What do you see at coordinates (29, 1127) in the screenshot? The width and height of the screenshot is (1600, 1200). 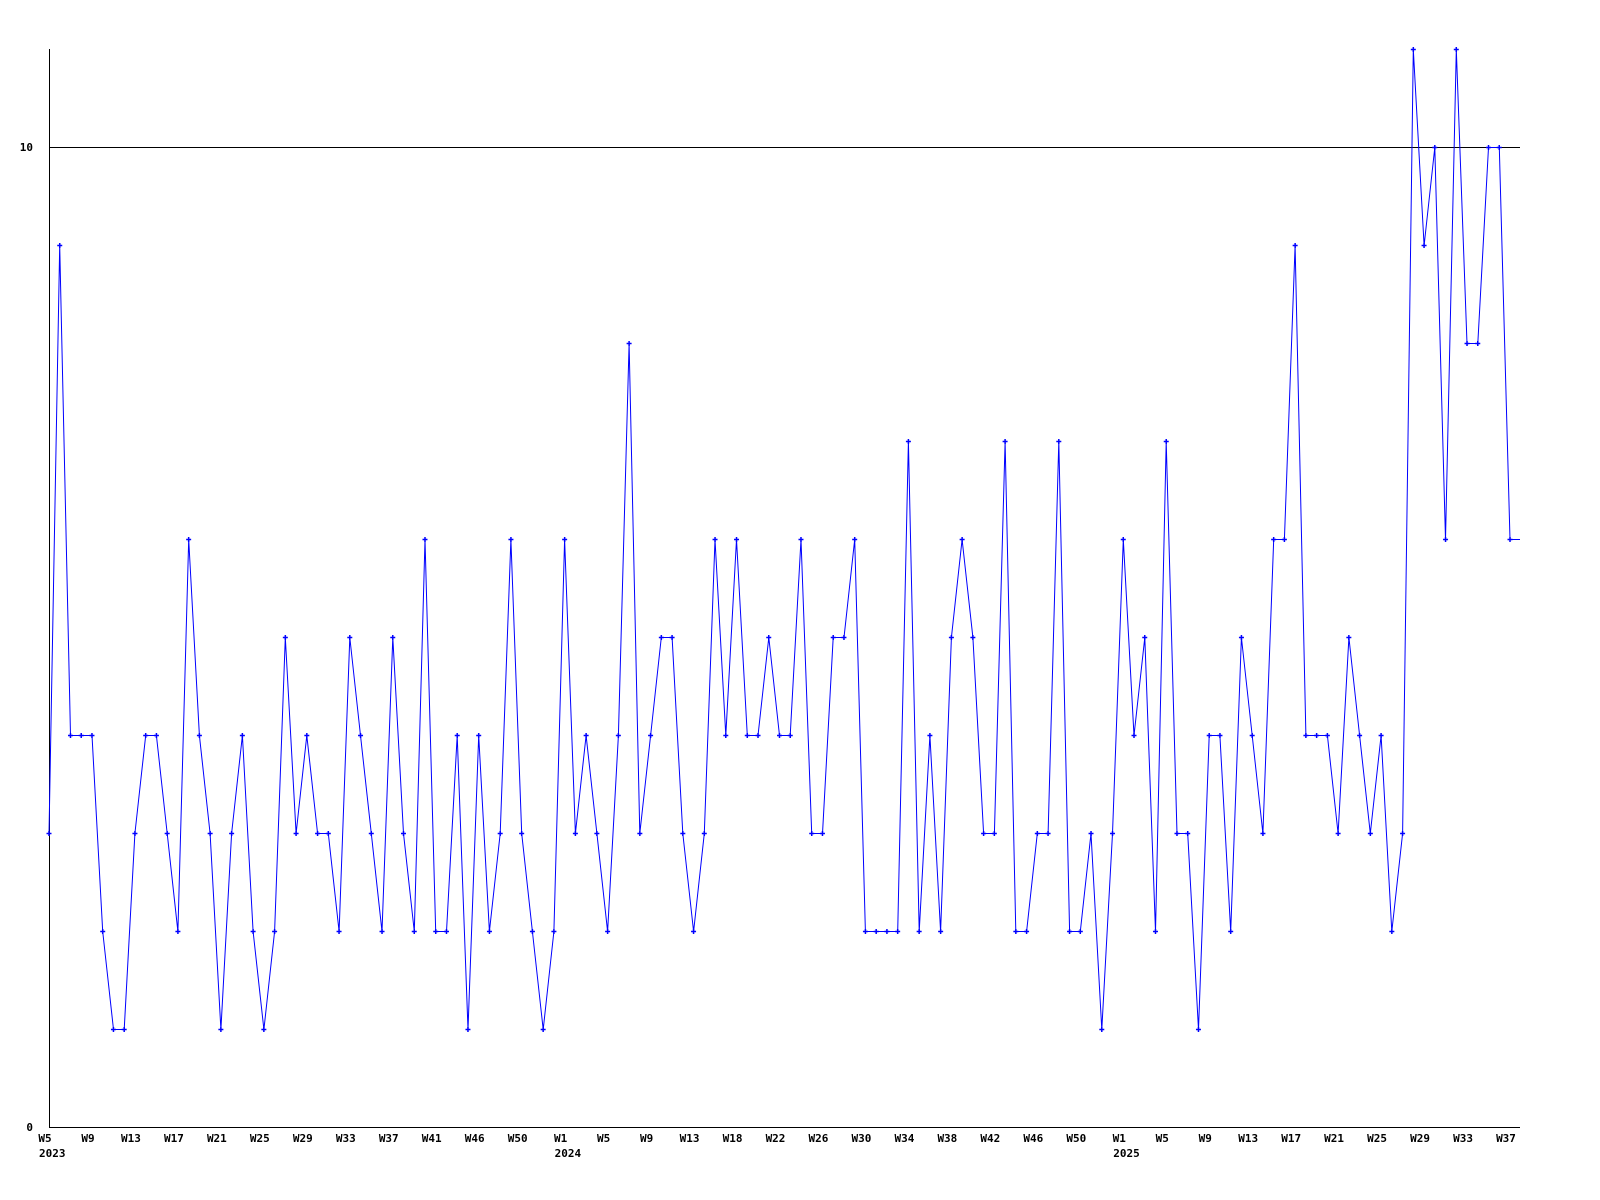 I see `y-tick-label: 0` at bounding box center [29, 1127].